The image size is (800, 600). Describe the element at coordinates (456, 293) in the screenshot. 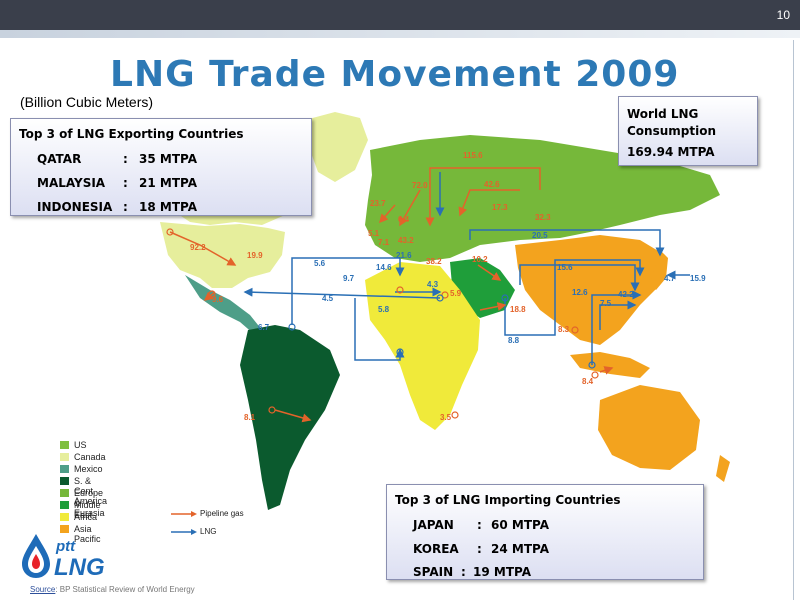

I see `flow-label: 5.9` at that location.